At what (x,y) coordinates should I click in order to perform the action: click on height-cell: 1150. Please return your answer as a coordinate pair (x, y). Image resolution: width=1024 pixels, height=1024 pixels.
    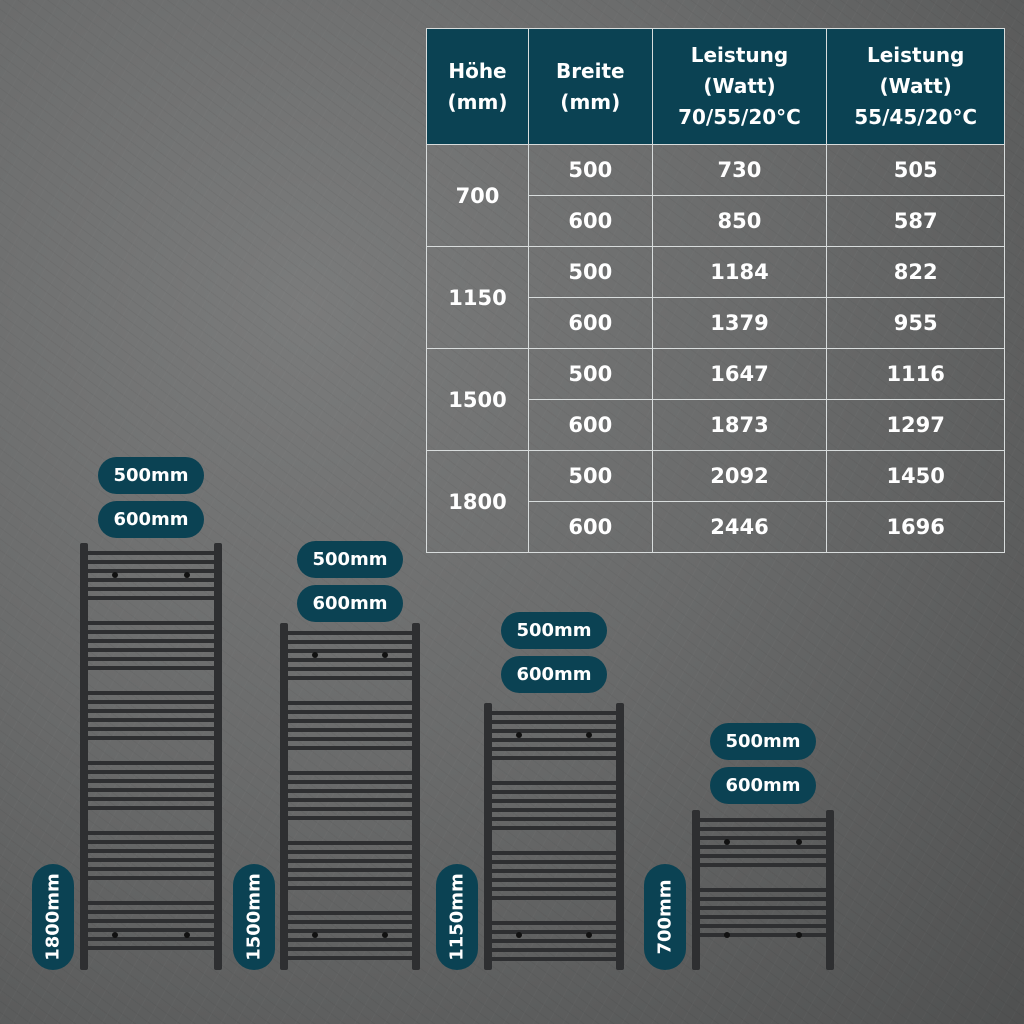
    Looking at the image, I should click on (477, 297).